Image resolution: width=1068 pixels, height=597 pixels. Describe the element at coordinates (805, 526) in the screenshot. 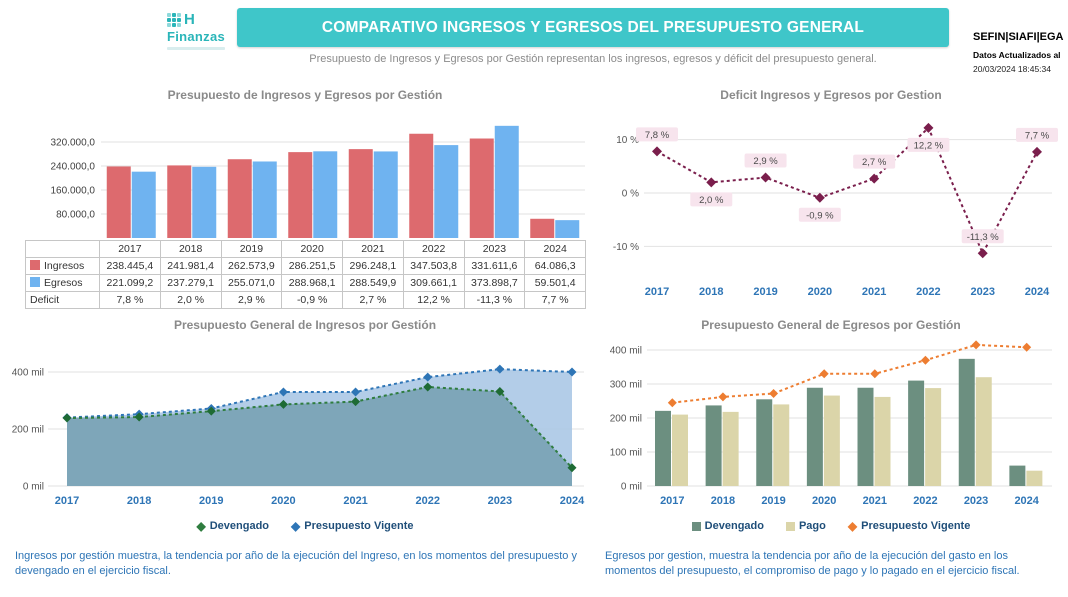

I see `legend-item-pago: Pago` at that location.